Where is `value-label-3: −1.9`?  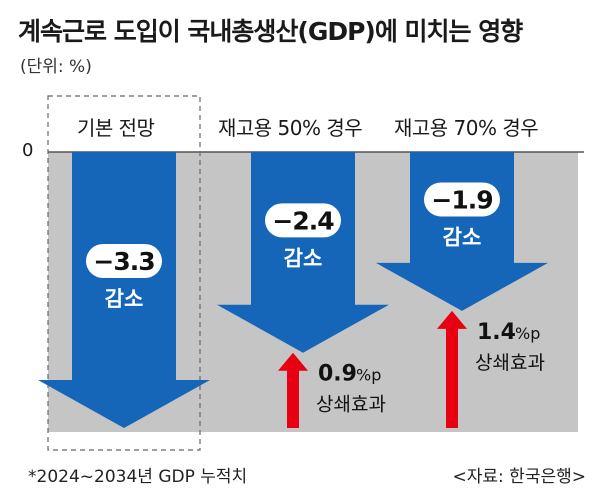 value-label-3: −1.9 is located at coordinates (461, 199).